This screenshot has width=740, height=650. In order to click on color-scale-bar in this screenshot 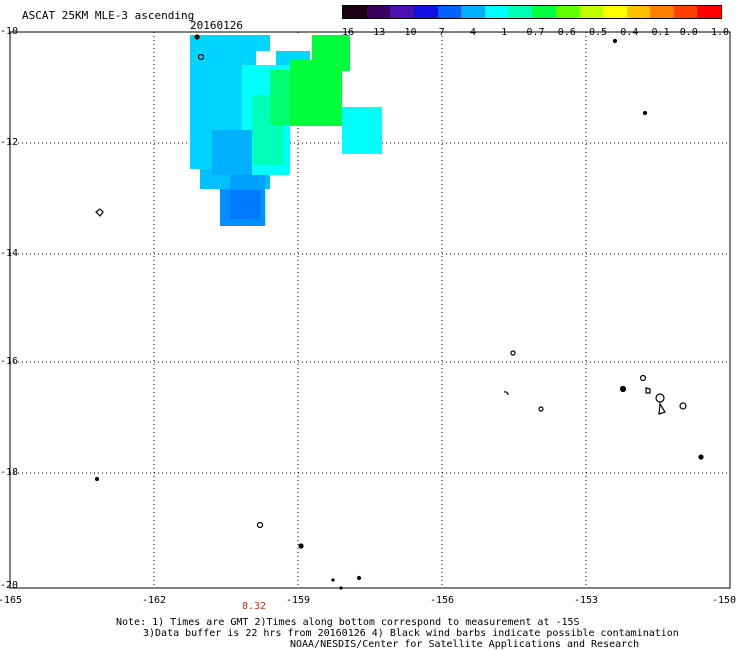, I will do `click(532, 12)`.